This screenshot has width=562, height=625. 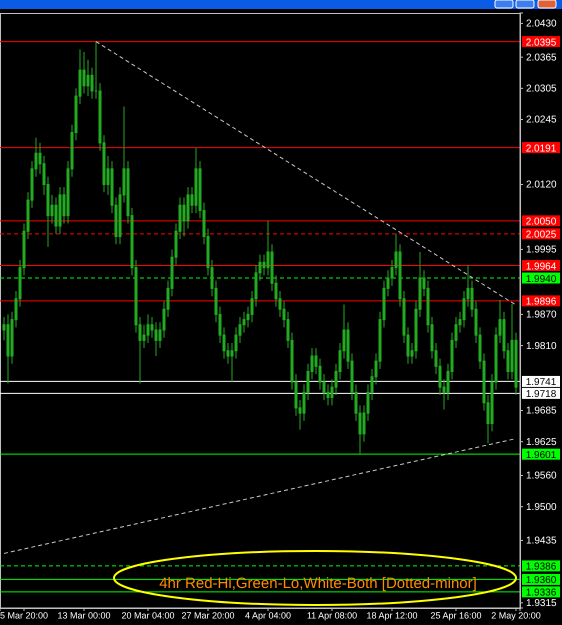 I want to click on y-tick-label: 1.9625, so click(x=542, y=442).